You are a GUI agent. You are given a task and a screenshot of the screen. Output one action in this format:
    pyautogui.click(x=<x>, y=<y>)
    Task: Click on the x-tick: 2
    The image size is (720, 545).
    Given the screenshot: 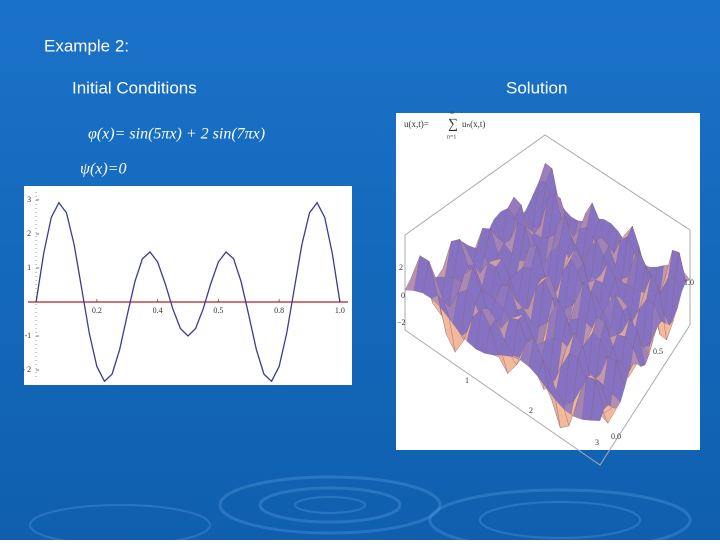 What is the action you would take?
    pyautogui.click(x=531, y=410)
    